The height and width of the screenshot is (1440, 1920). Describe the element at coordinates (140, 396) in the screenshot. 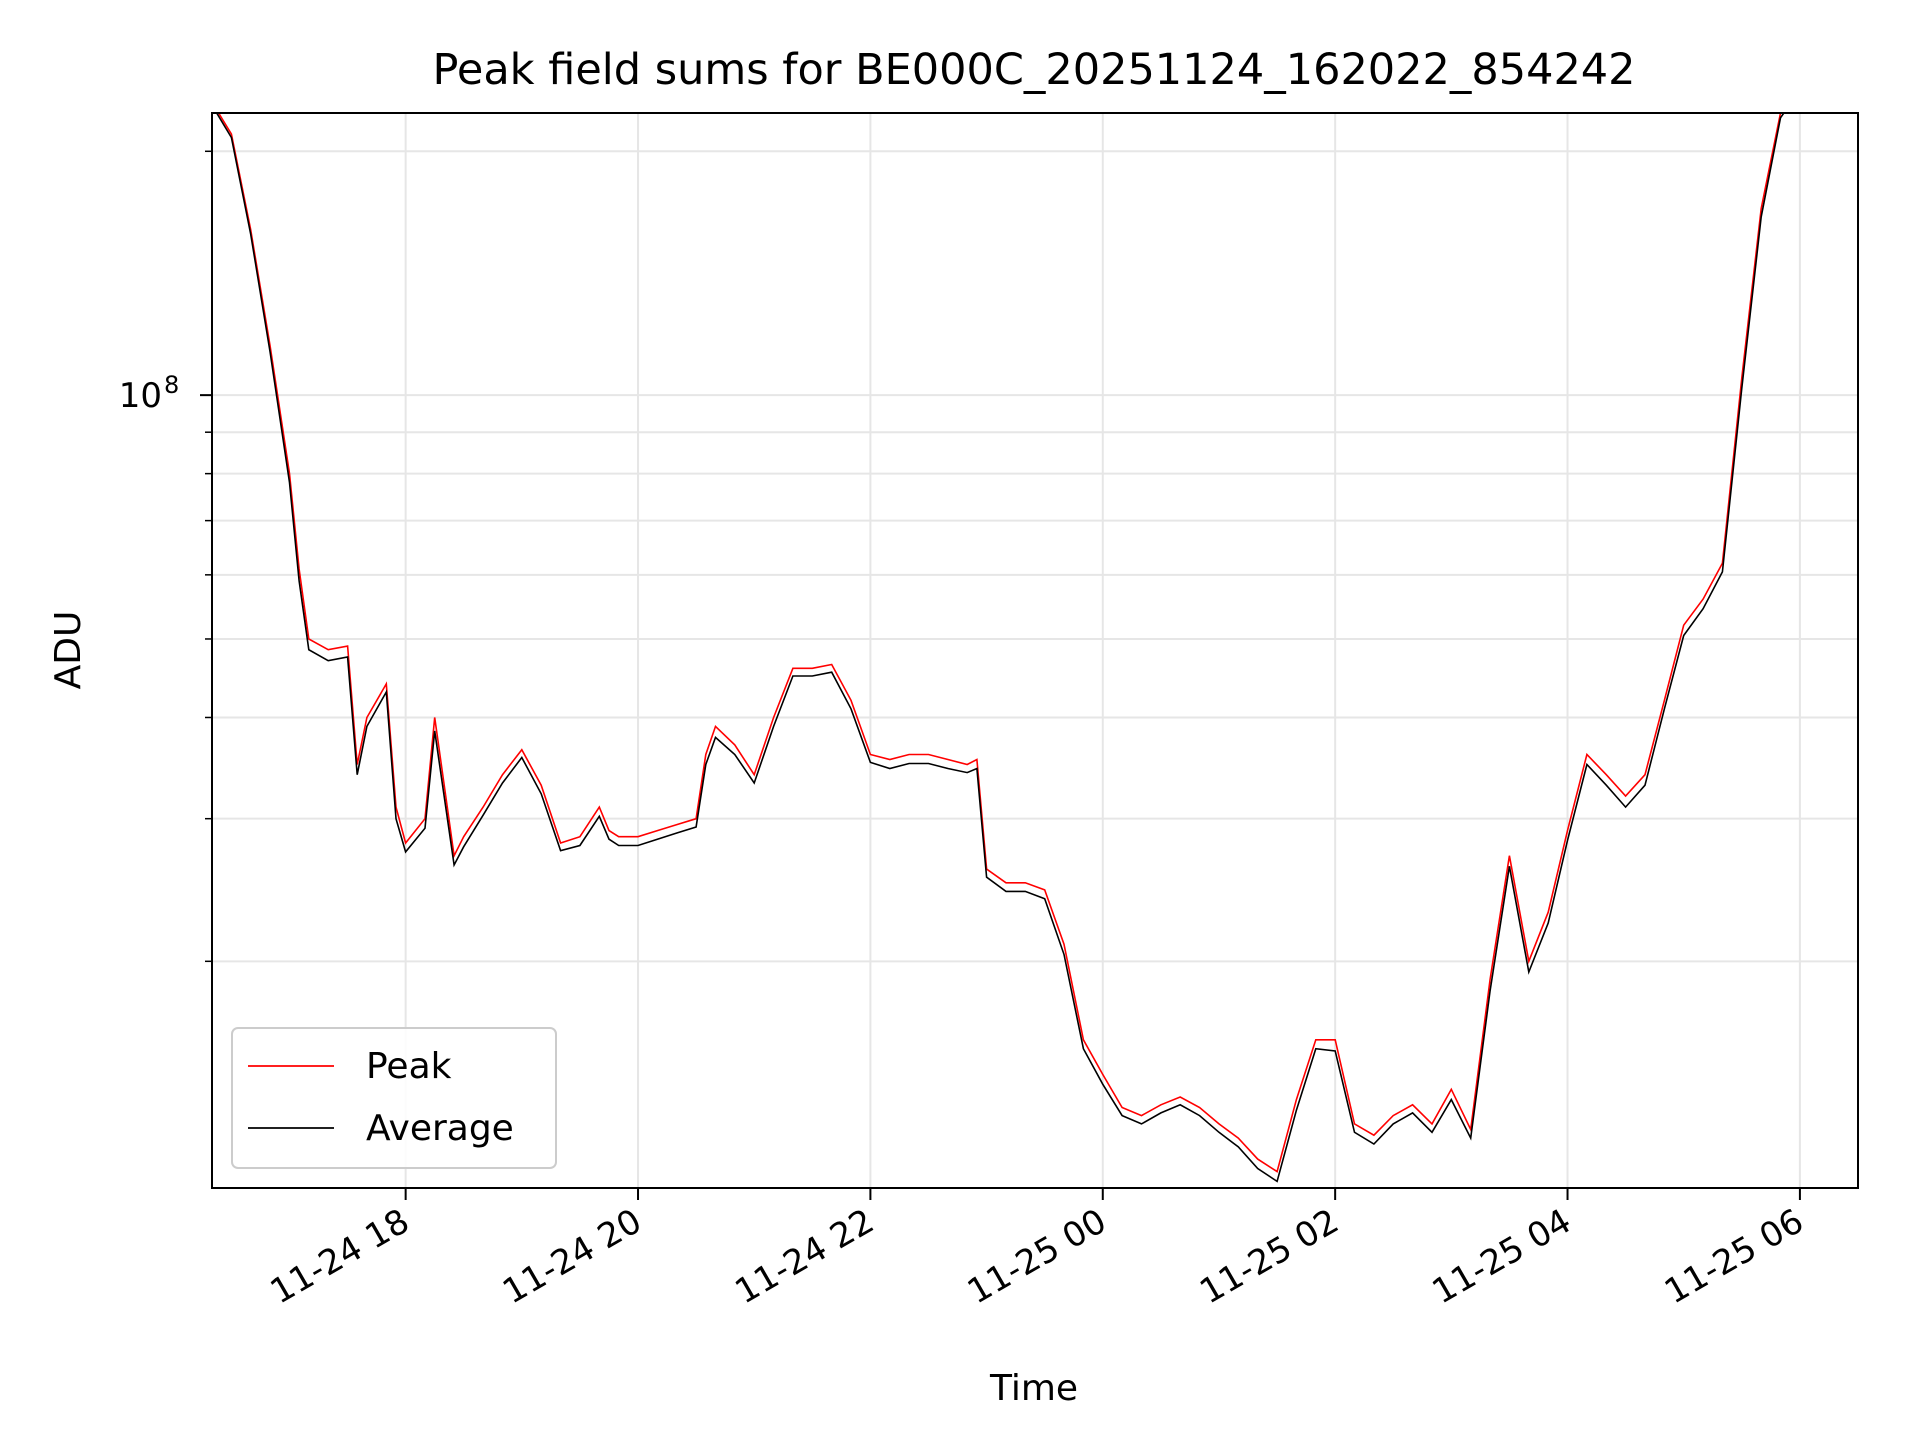

I see `y-tick-label: 10` at that location.